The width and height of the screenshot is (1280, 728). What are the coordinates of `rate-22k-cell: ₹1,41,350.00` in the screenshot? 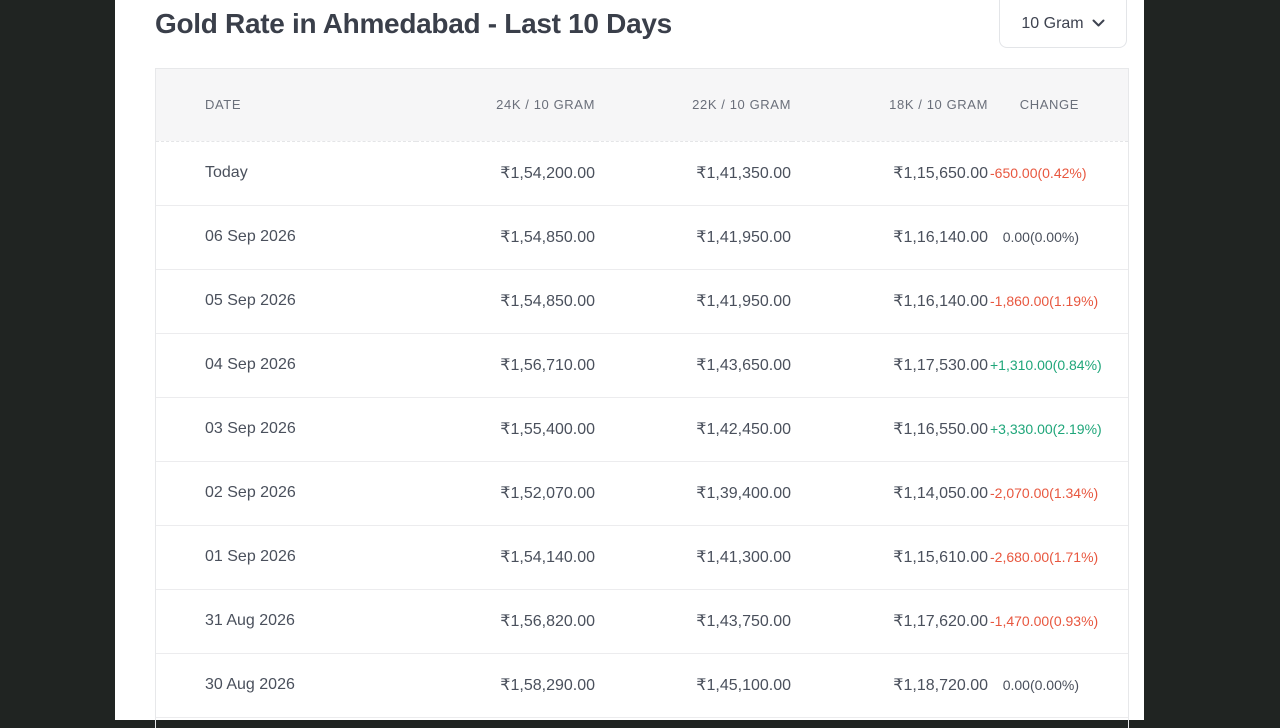 It's located at (694, 173).